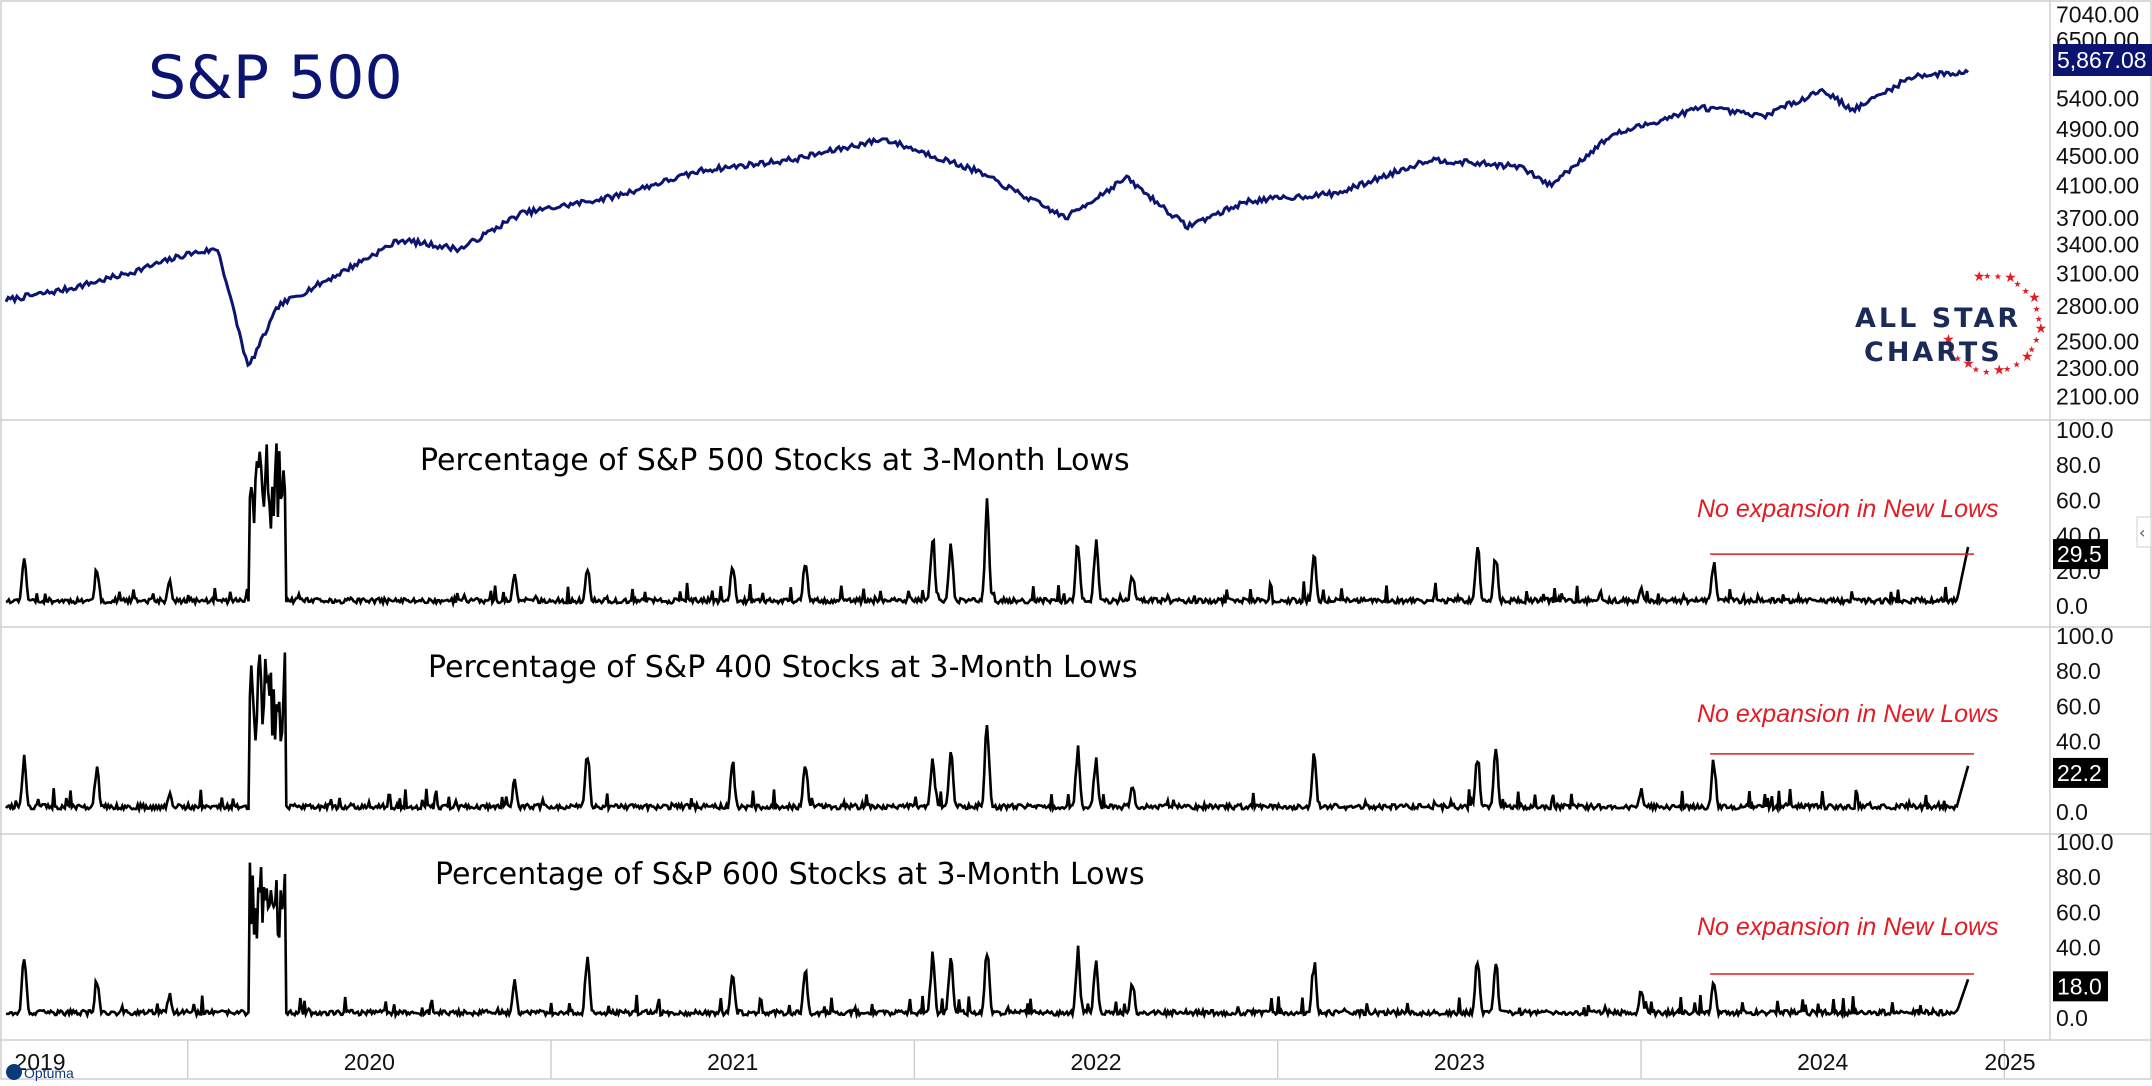  I want to click on price-tick-label: 7040.00, so click(2097, 15).